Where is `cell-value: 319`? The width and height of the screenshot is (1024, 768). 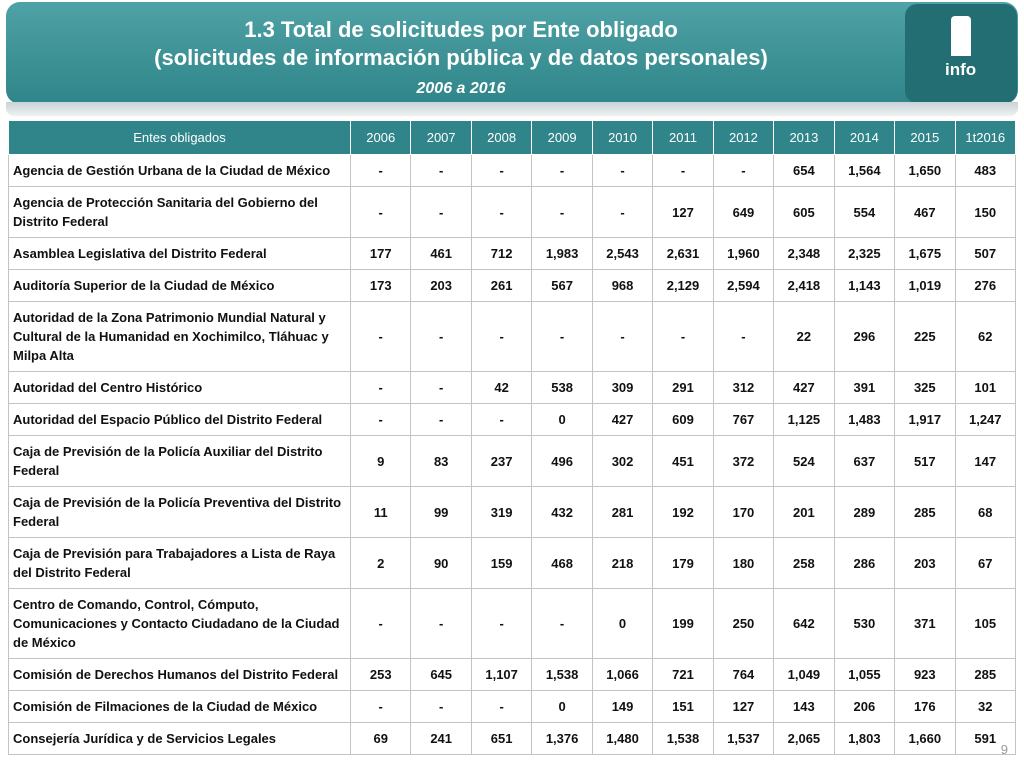
cell-value: 319 is located at coordinates (501, 512).